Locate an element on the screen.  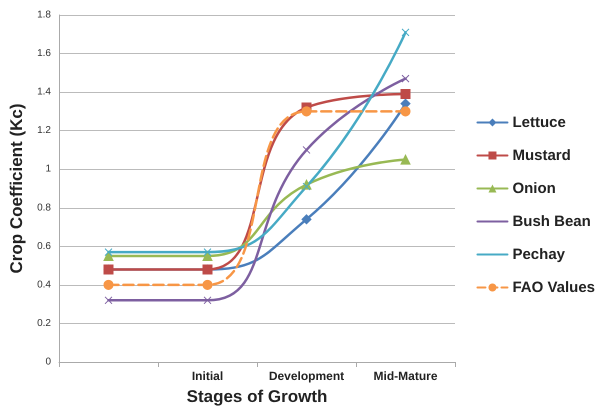
y-tick-label: 0.6 is located at coordinates (44, 246).